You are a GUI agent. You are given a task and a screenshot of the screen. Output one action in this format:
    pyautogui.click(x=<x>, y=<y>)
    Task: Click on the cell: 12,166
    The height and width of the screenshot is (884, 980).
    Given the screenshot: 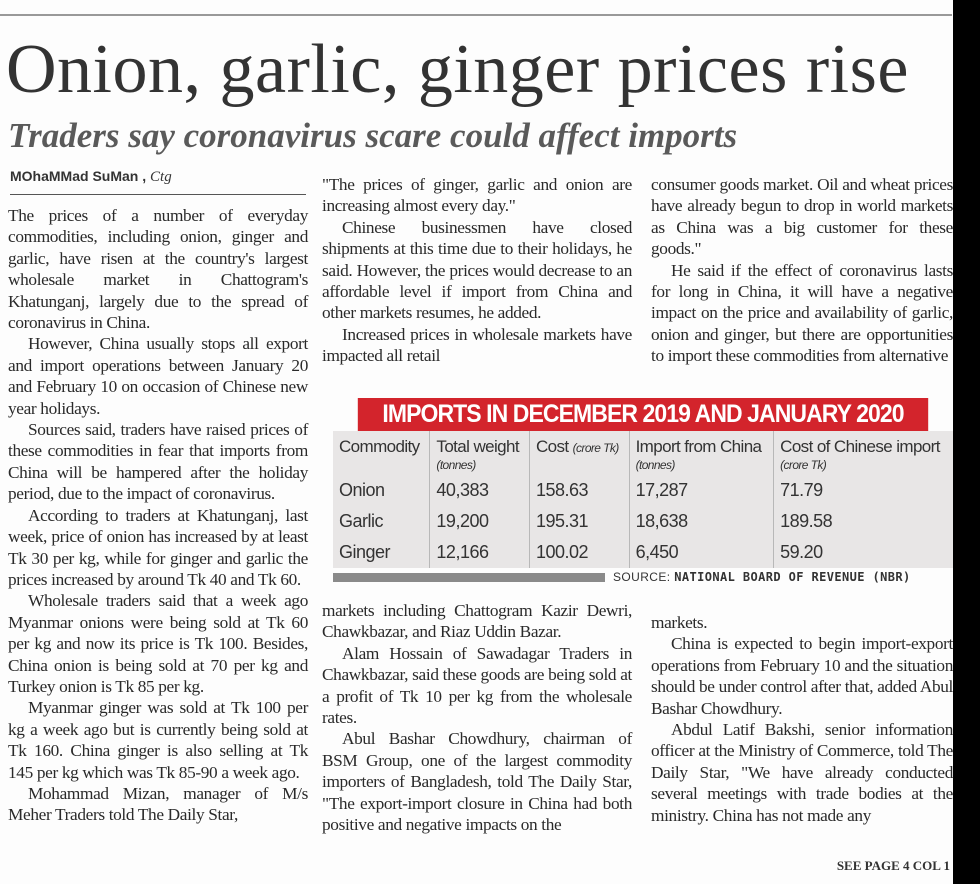 What is the action you would take?
    pyautogui.click(x=479, y=552)
    